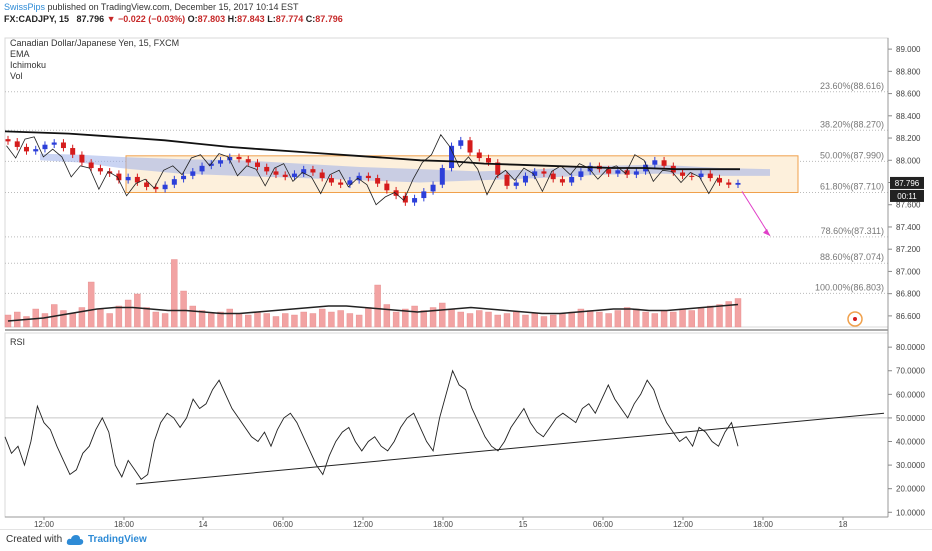 Image resolution: width=932 pixels, height=551 pixels. Describe the element at coordinates (372, 150) in the screenshot. I see `ema-line` at that location.